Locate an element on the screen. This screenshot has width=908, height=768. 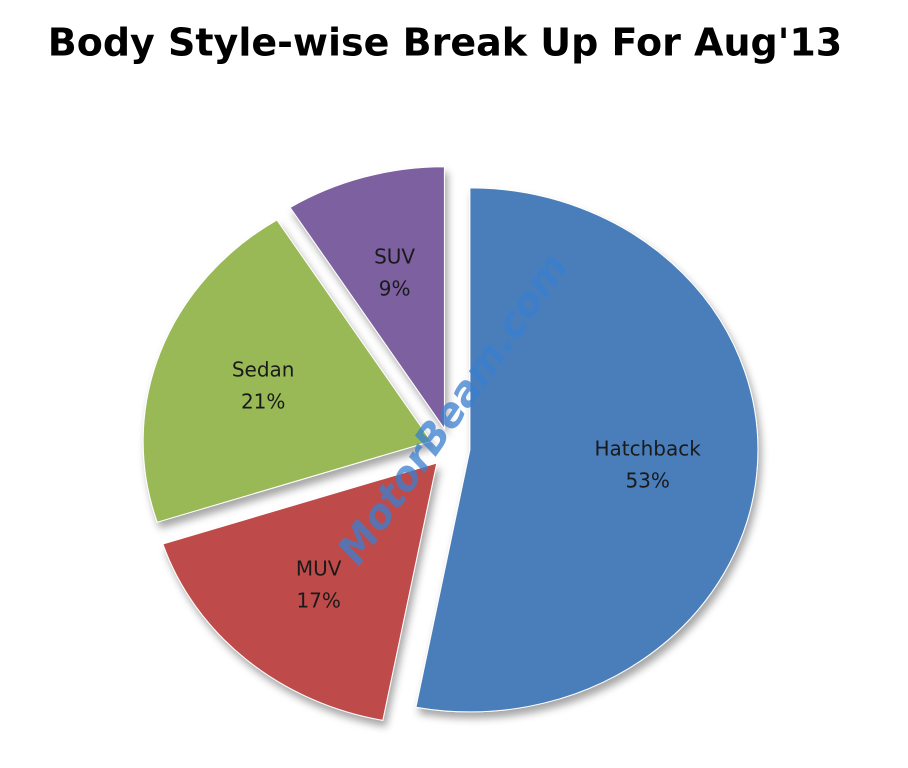
slice-value-label: 21% is located at coordinates (263, 402).